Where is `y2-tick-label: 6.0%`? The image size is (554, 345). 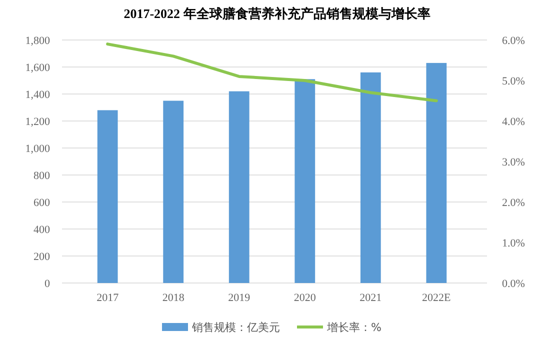
y2-tick-label: 6.0% is located at coordinates (513, 40).